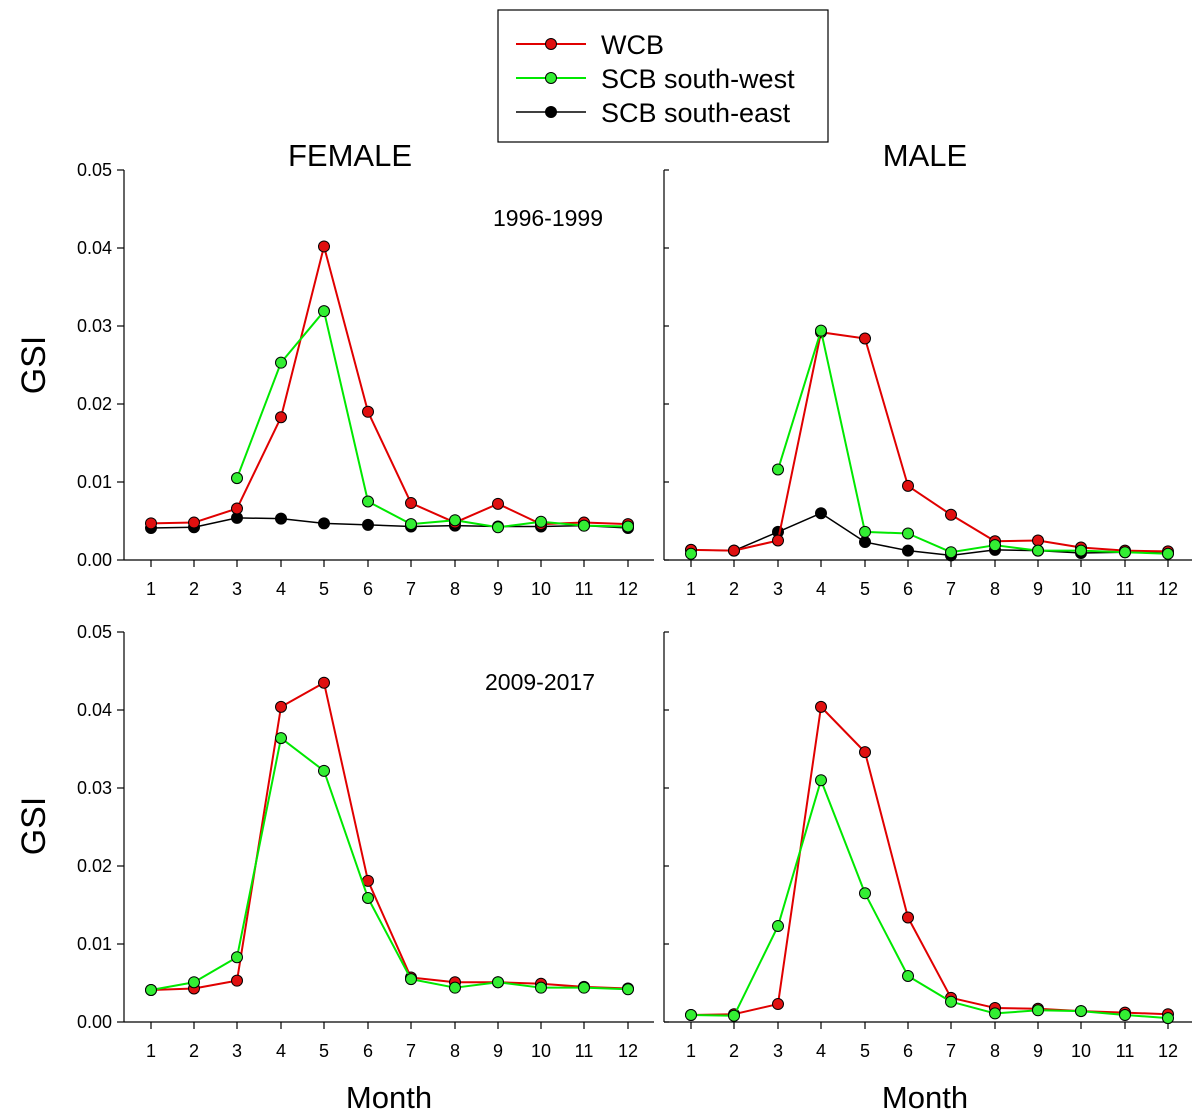 The width and height of the screenshot is (1192, 1117). Describe the element at coordinates (632, 45) in the screenshot. I see `legend-label-wcb: WCB` at that location.